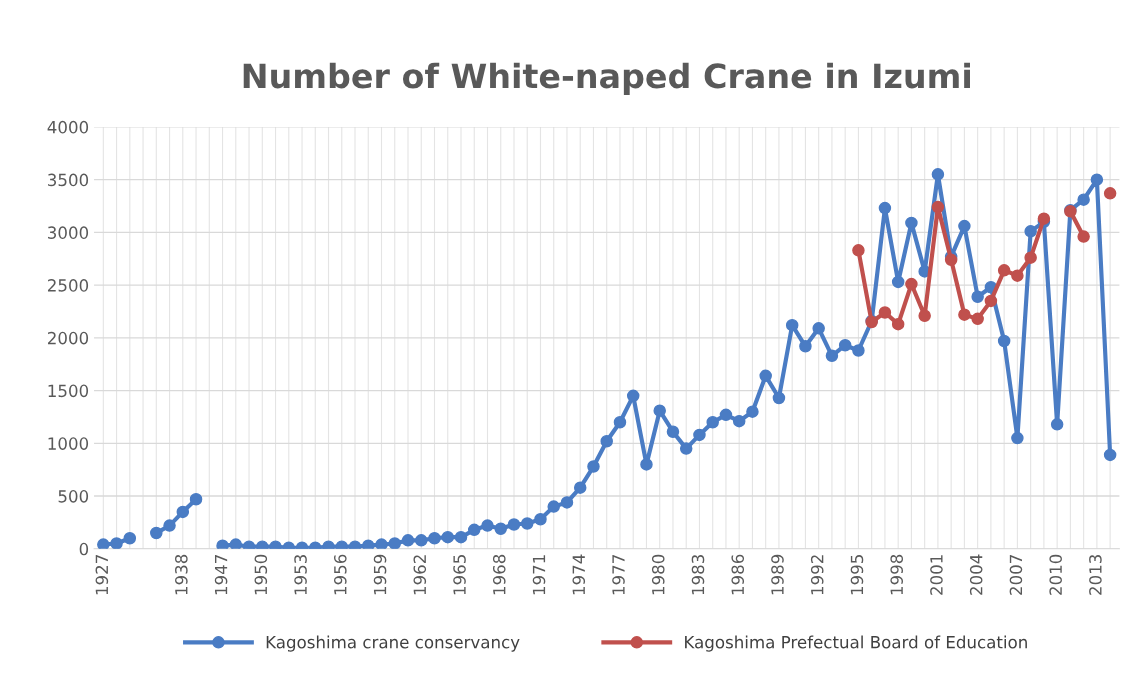 This screenshot has width=1133, height=686. I want to click on x-tick-label: 1989, so click(777, 574).